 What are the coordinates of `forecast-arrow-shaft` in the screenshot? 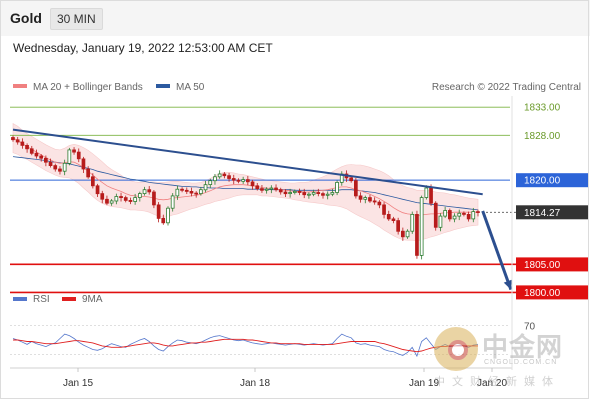 It's located at (497, 250).